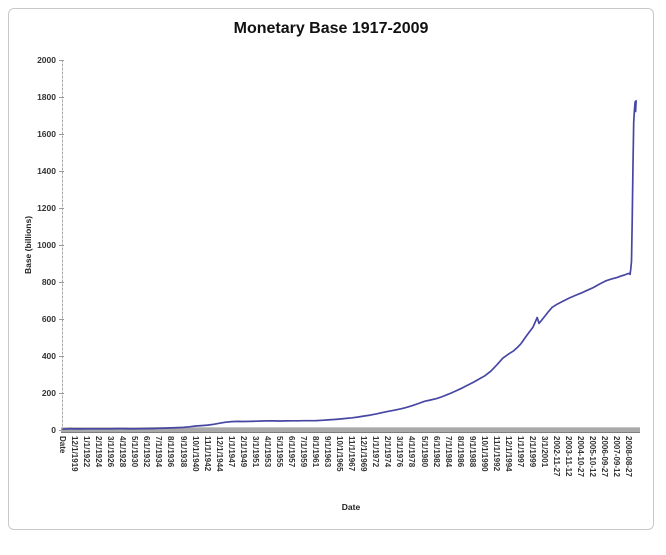  Describe the element at coordinates (532, 452) in the screenshot. I see `x-tick-label: 2/1/1999` at that location.